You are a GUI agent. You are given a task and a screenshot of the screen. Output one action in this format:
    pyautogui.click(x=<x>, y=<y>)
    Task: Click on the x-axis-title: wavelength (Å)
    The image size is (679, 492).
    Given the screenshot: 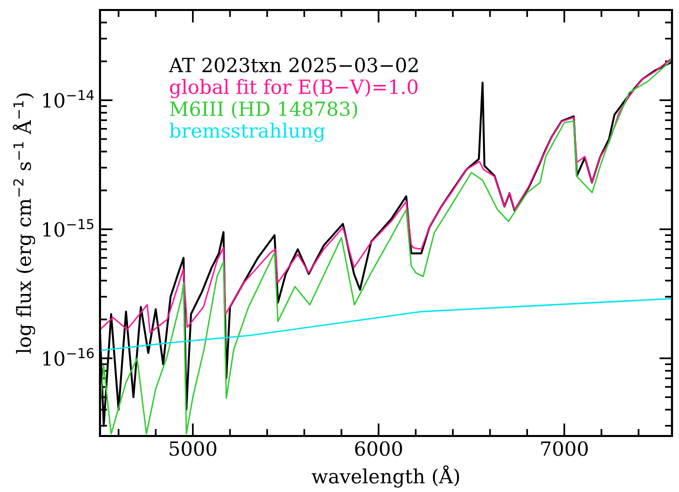 What is the action you would take?
    pyautogui.click(x=386, y=476)
    